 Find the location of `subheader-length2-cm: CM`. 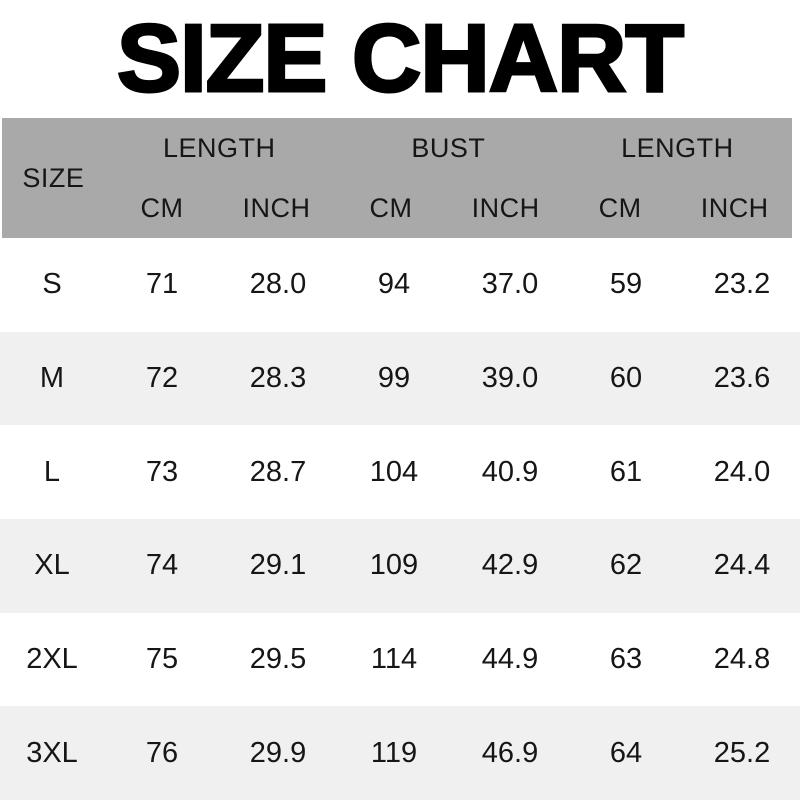

subheader-length2-cm: CM is located at coordinates (620, 207).